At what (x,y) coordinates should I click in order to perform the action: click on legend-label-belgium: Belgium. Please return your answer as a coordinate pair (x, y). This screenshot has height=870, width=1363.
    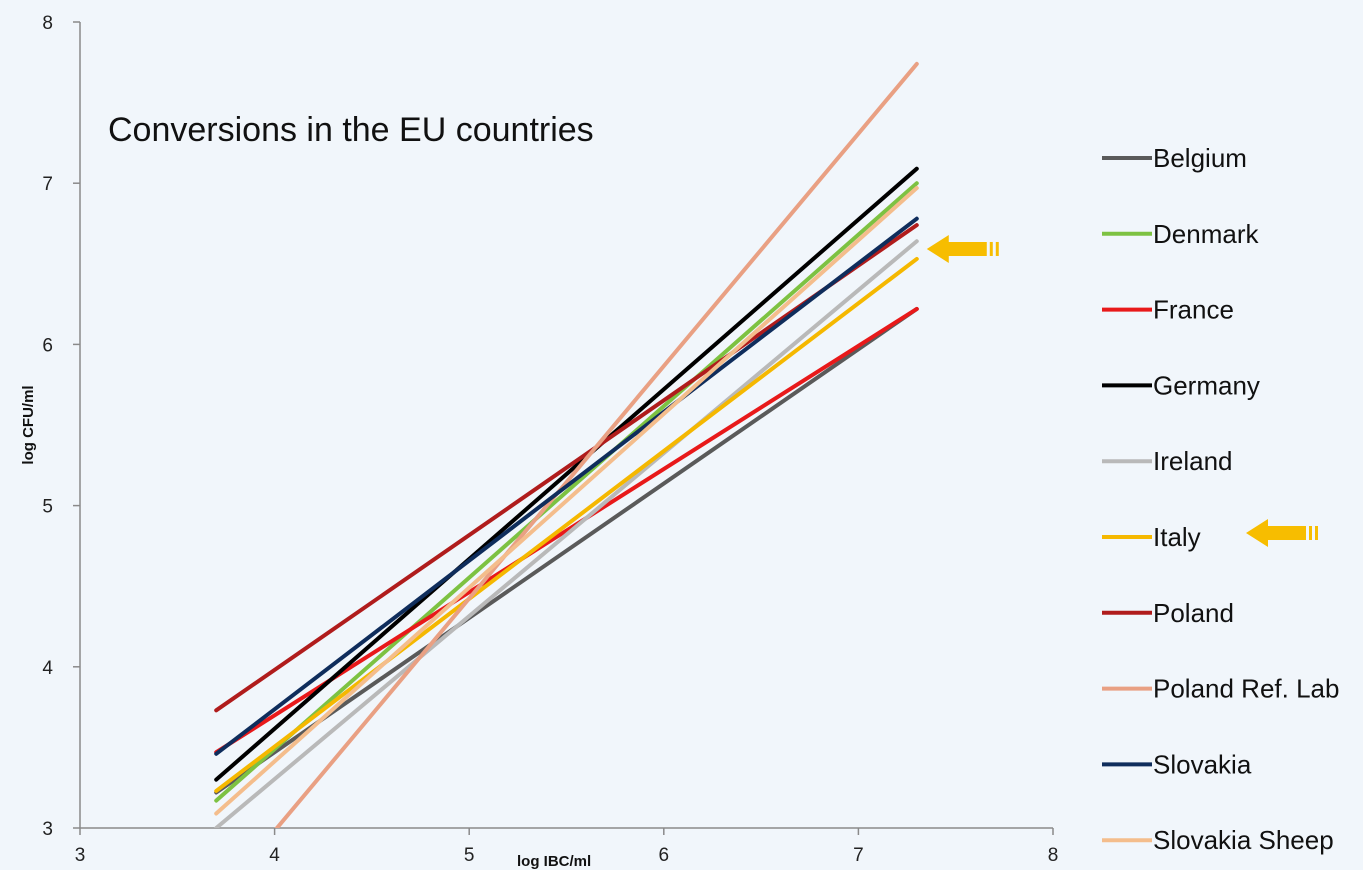
    Looking at the image, I should click on (1200, 158).